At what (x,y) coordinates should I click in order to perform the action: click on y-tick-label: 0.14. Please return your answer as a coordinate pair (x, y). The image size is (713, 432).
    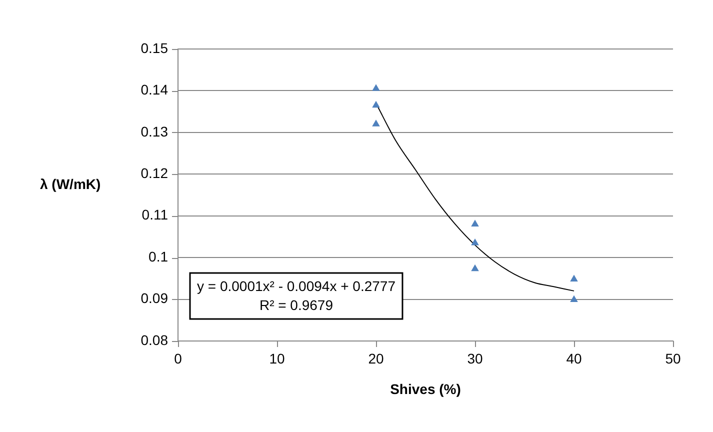
    Looking at the image, I should click on (154, 90).